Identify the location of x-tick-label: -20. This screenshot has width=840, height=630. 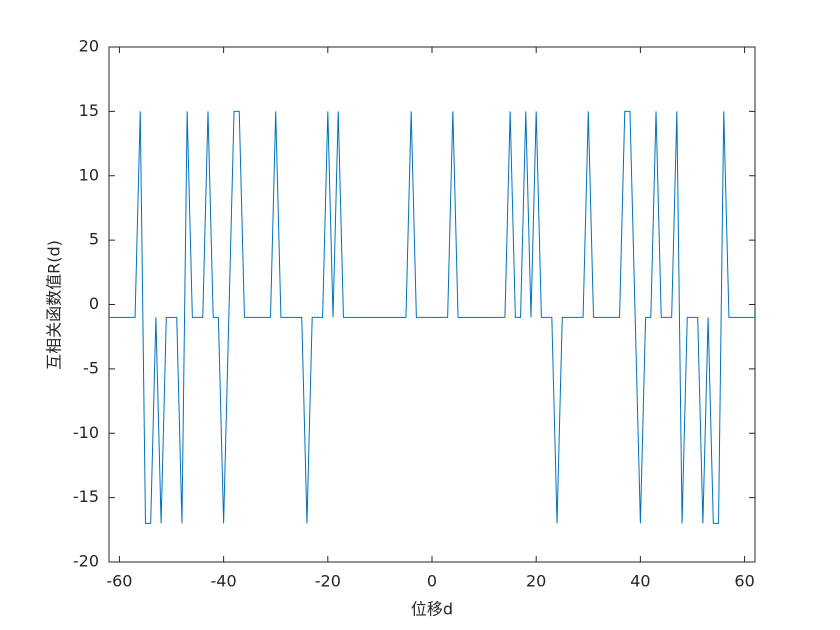
(328, 581).